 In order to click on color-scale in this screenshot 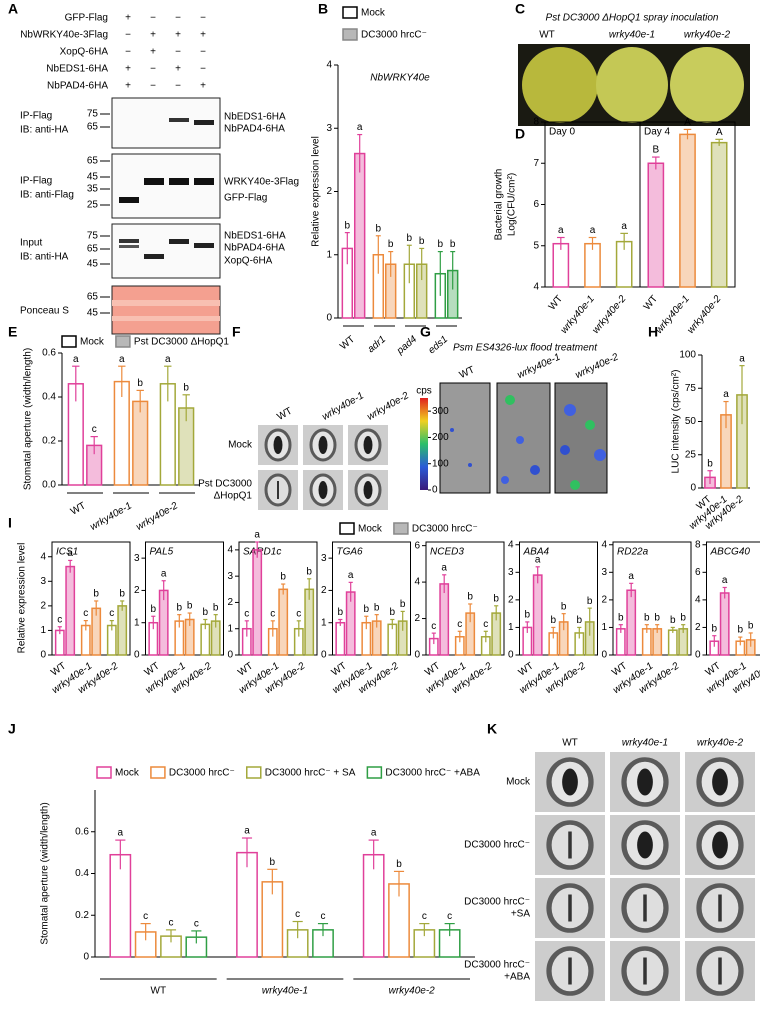, I will do `click(424, 444)`.